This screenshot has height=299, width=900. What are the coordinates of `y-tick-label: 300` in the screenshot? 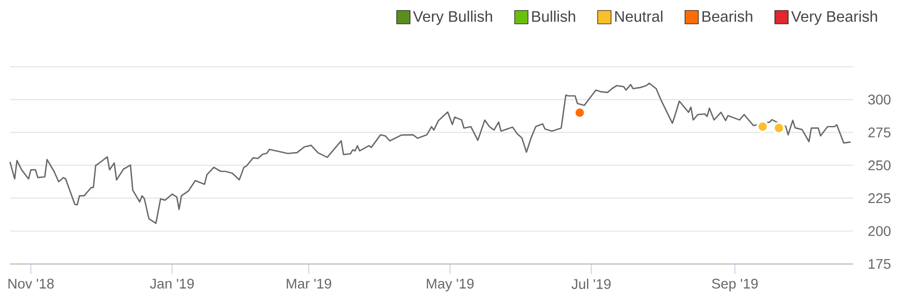 It's located at (879, 99).